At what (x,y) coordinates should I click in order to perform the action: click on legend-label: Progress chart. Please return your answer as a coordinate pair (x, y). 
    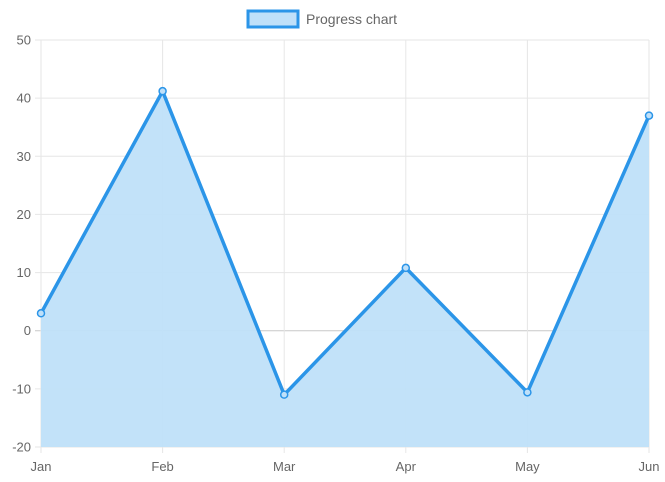
    Looking at the image, I should click on (351, 19).